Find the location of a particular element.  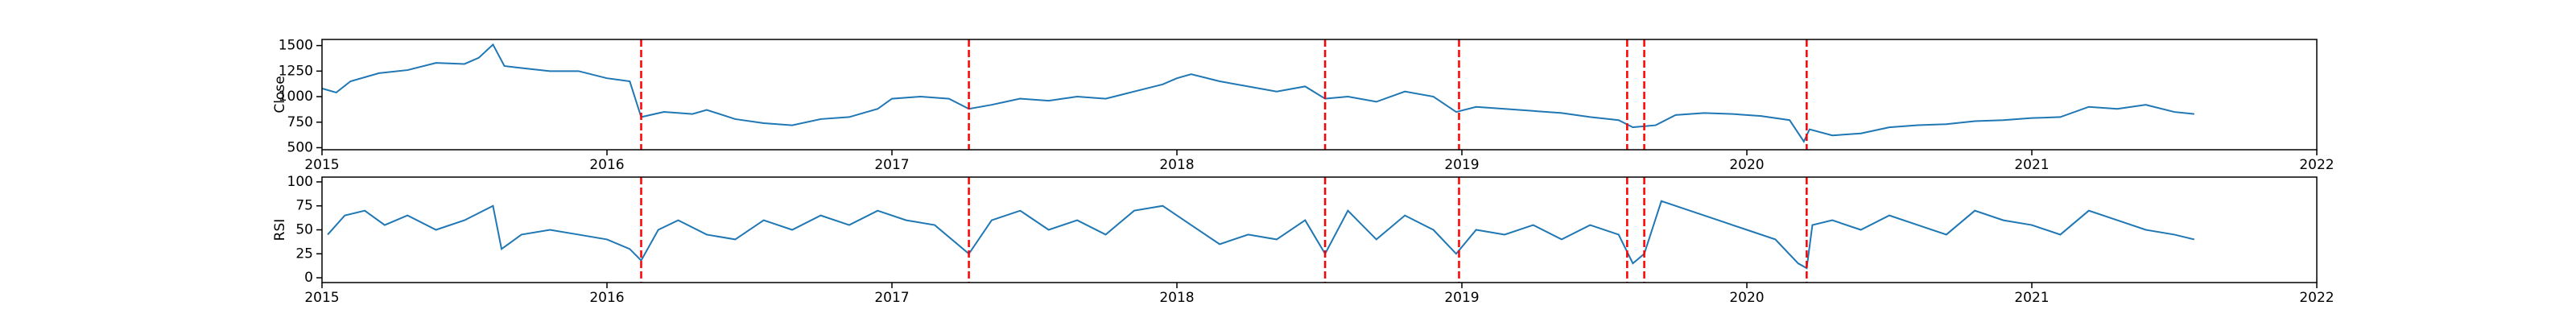

y-tick-label: 50 is located at coordinates (304, 230).